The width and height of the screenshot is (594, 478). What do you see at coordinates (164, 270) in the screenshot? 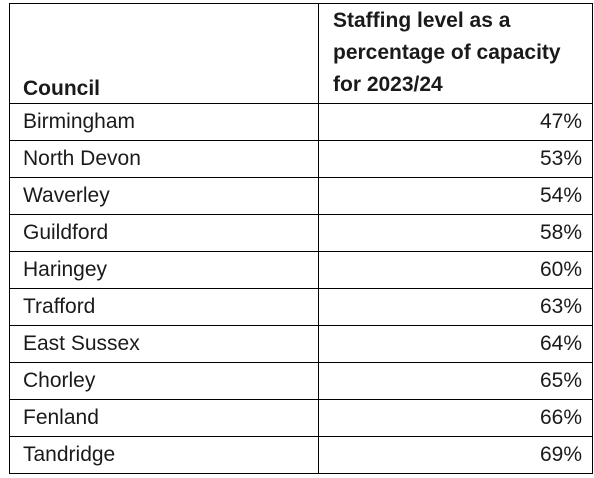
I see `council-name: Haringey` at bounding box center [164, 270].